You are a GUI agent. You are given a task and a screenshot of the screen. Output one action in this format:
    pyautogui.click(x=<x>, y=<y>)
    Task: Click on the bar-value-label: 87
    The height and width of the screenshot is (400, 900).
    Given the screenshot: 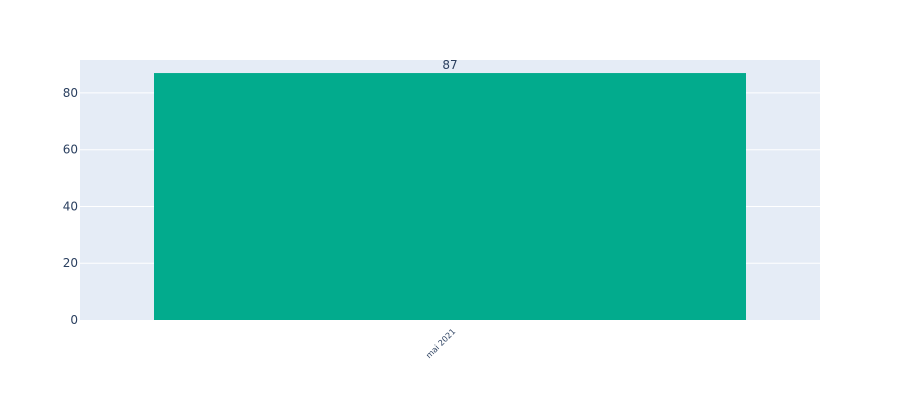 What is the action you would take?
    pyautogui.click(x=449, y=65)
    